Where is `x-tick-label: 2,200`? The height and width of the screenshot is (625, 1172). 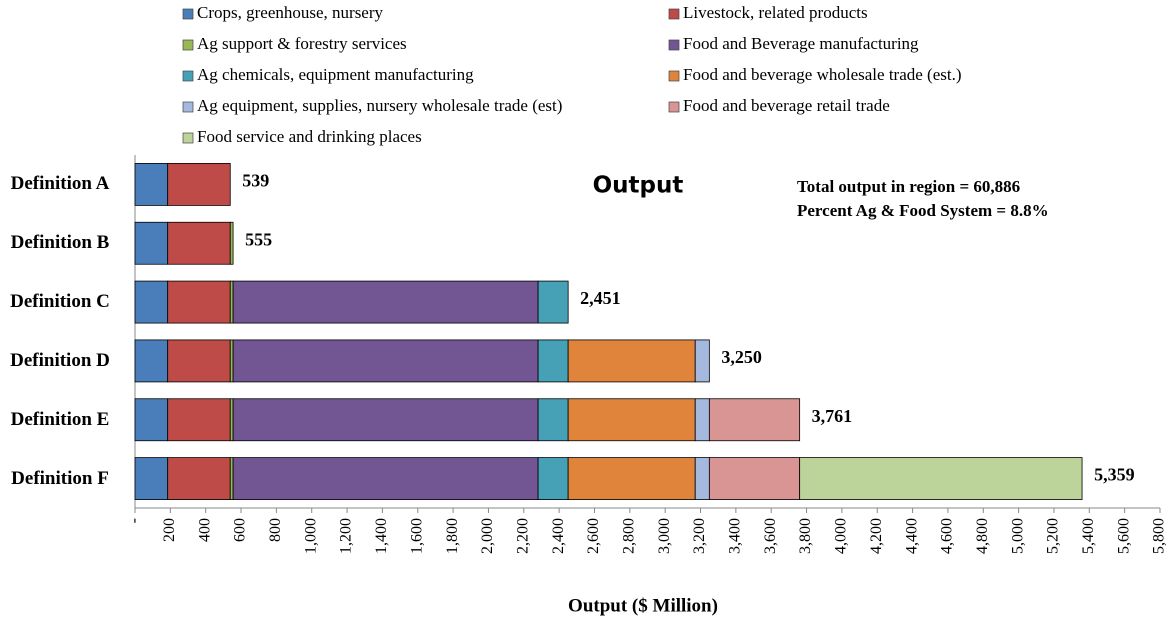 x-tick-label: 2,200 is located at coordinates (522, 536).